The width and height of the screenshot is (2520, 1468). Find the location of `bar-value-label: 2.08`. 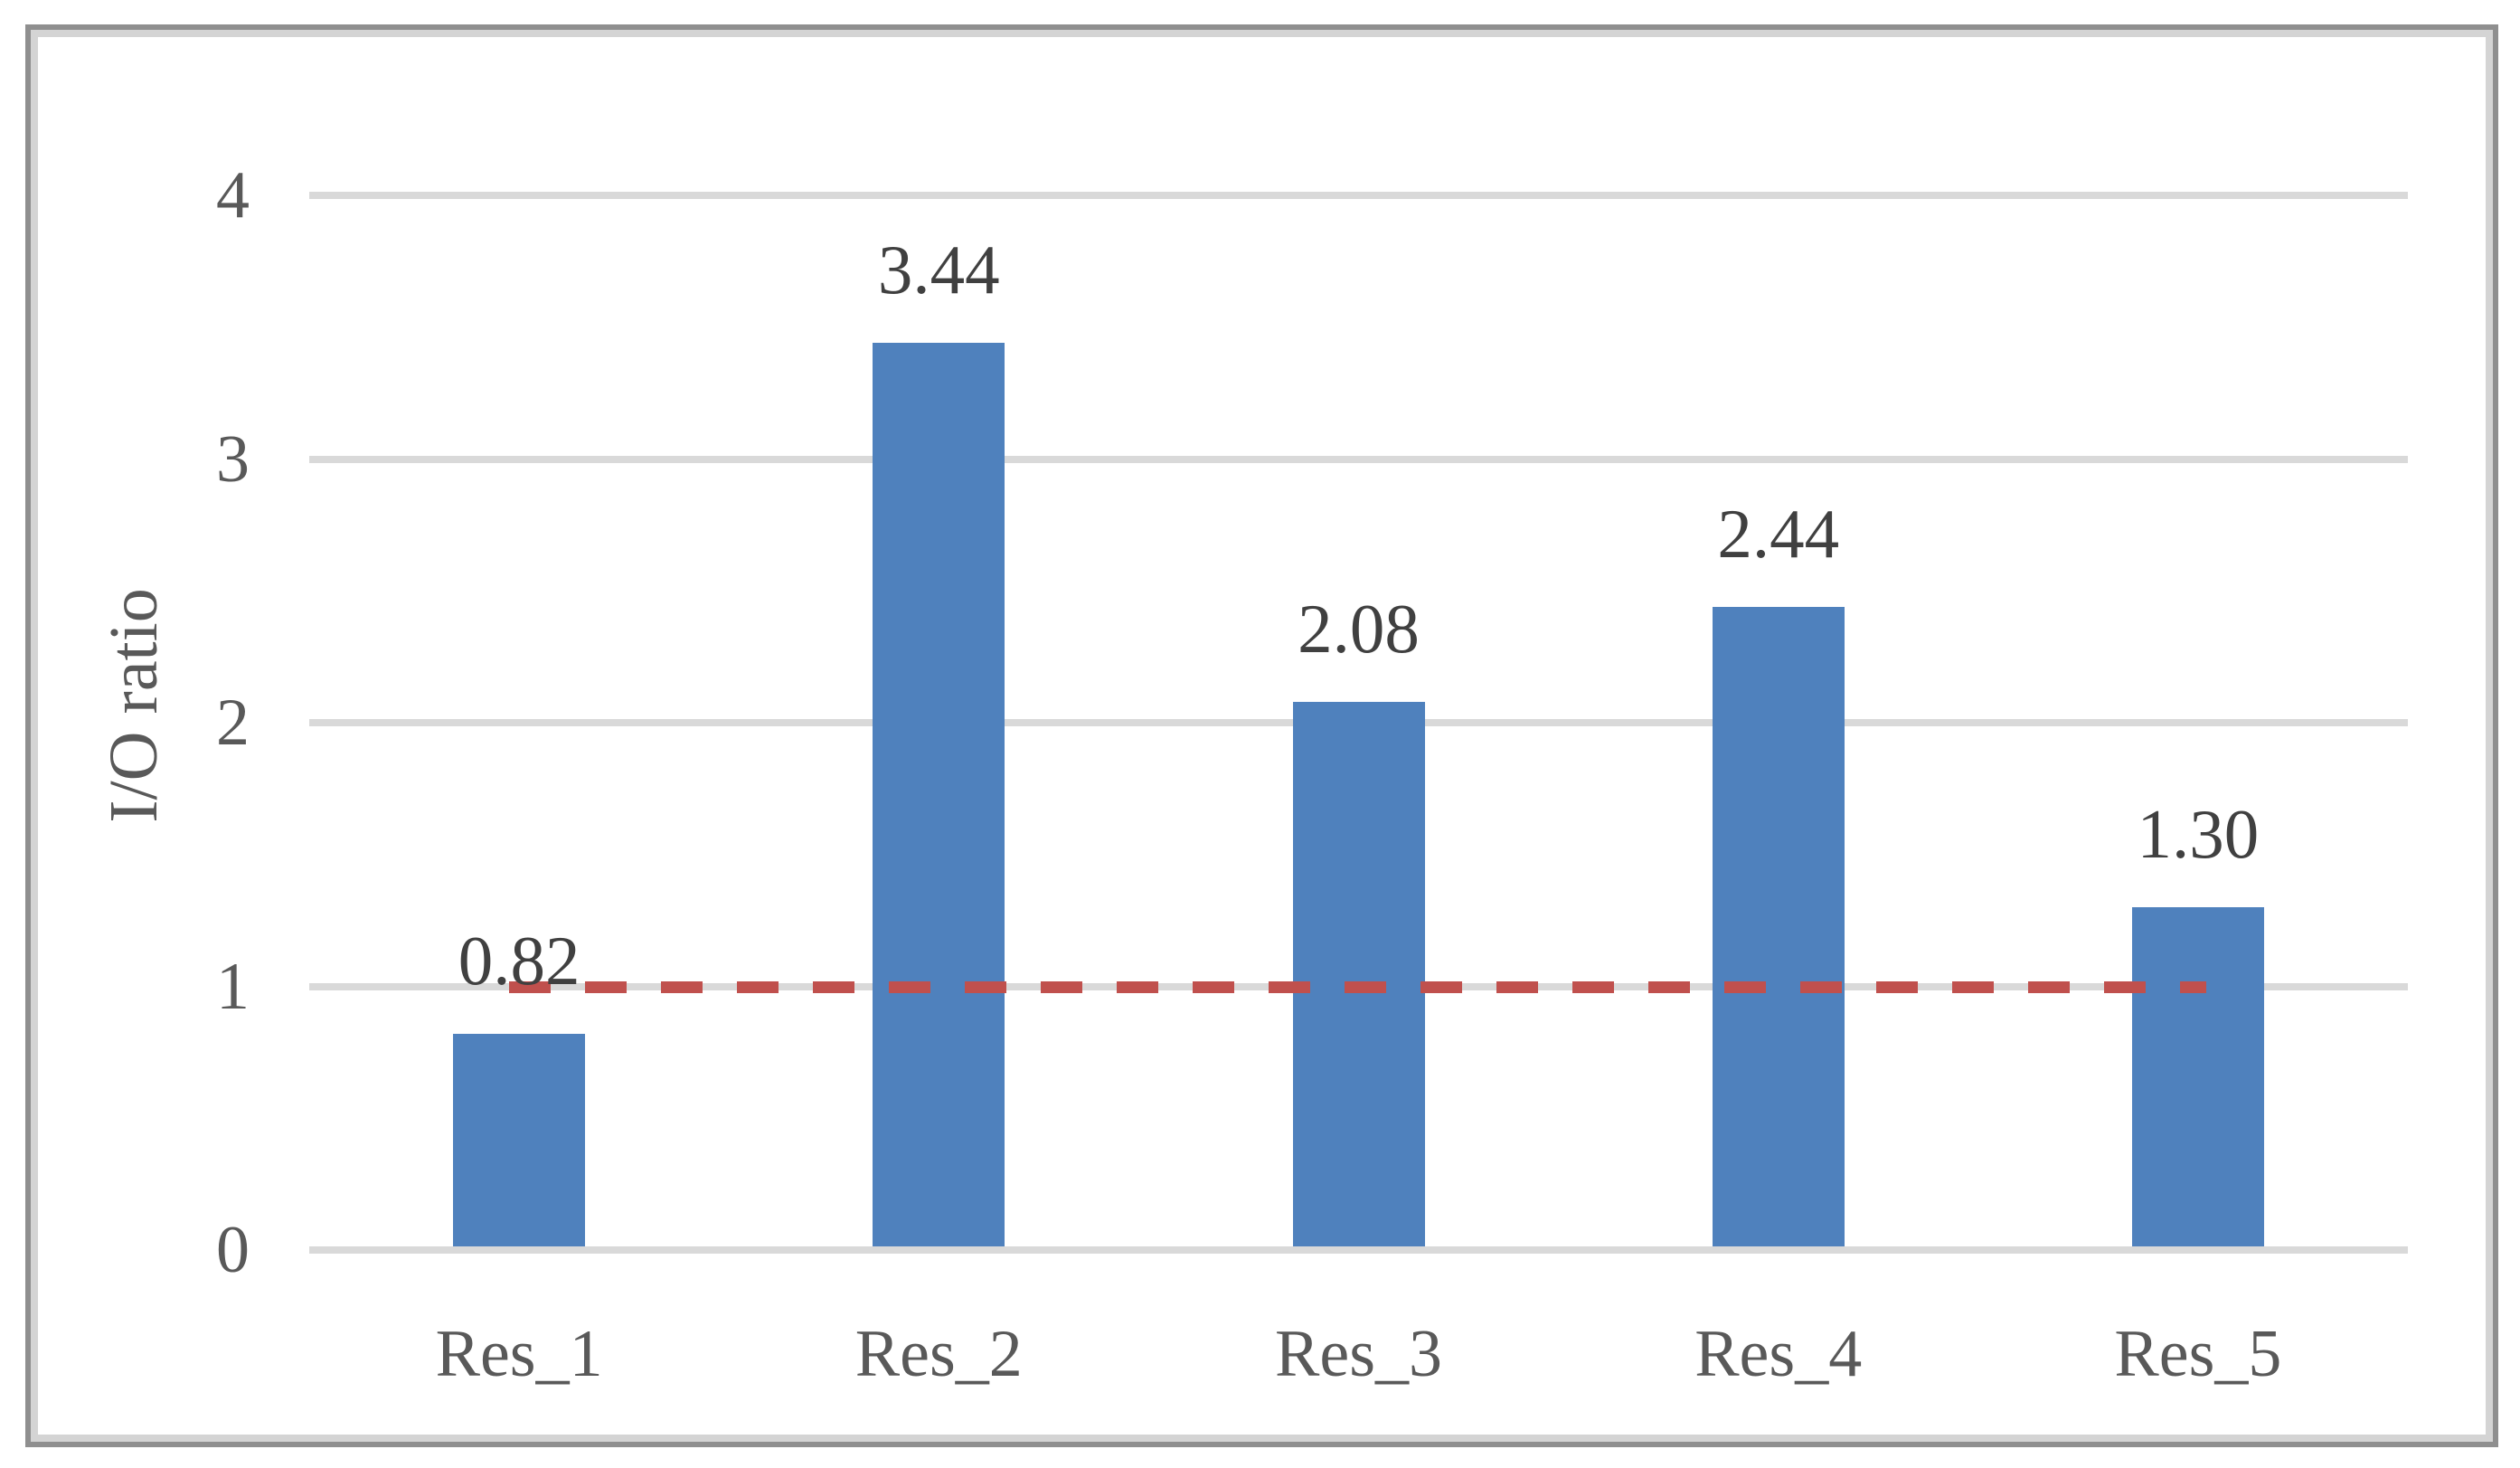

bar-value-label: 2.08 is located at coordinates (1359, 628).